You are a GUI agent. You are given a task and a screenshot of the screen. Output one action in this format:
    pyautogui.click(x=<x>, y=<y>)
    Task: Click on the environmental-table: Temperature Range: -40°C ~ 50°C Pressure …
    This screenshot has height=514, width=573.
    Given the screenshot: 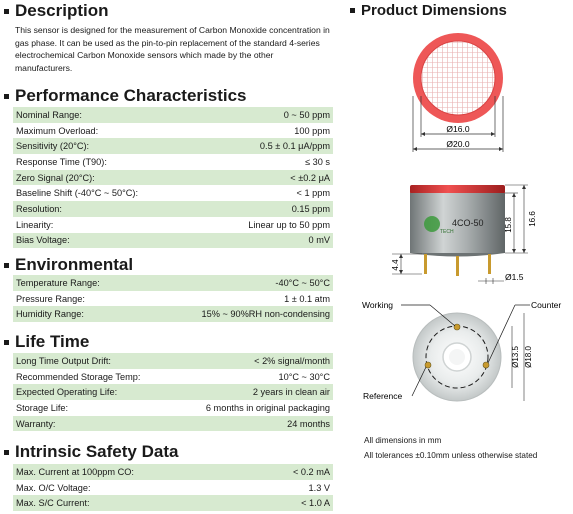 What is the action you would take?
    pyautogui.click(x=173, y=299)
    